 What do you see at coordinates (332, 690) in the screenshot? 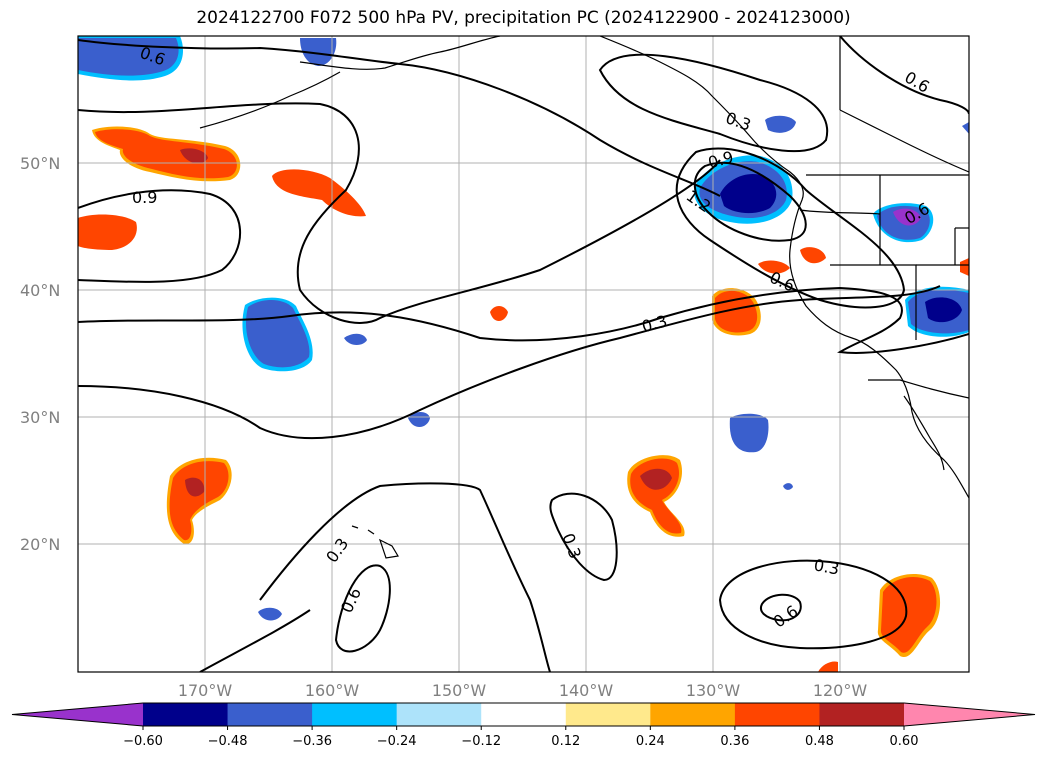
I see `lon-label: 160°W` at bounding box center [332, 690].